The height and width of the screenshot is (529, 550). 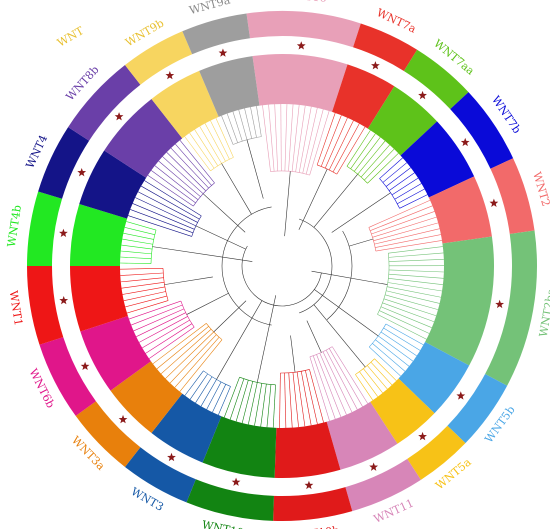 What do you see at coordinates (99, 299) in the screenshot?
I see `clade-wedge-wnt1` at bounding box center [99, 299].